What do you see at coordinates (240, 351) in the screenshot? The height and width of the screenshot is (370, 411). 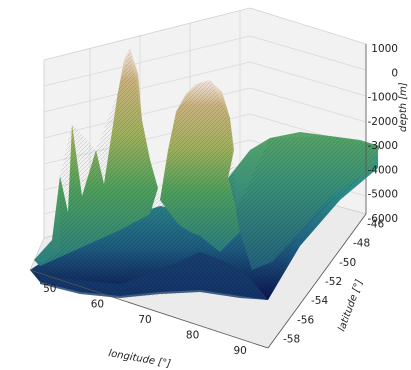 I see `x-tick-label: 90` at bounding box center [240, 351].